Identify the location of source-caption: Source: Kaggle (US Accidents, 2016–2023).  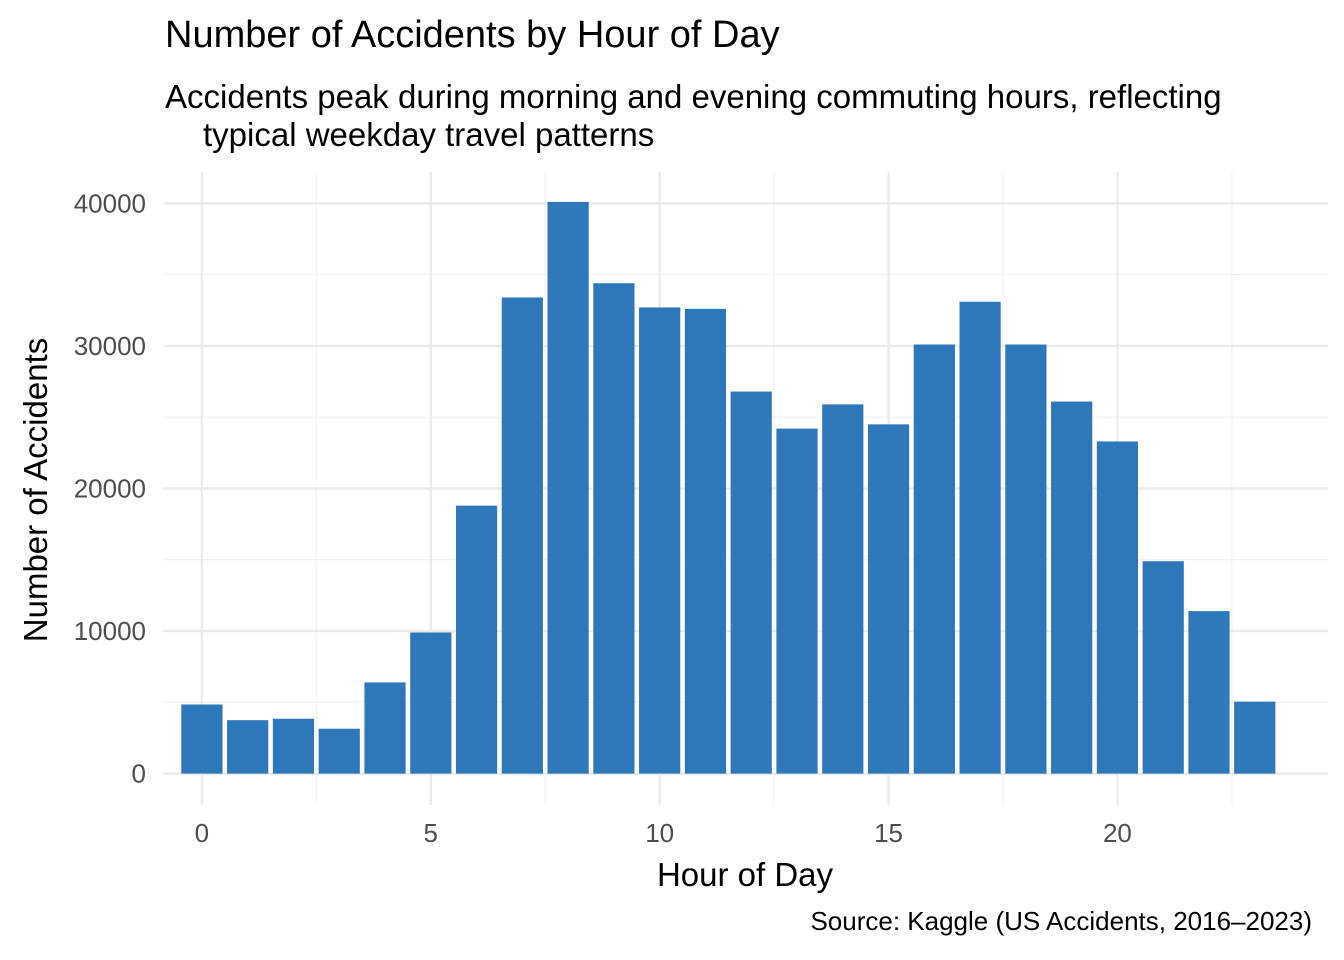
(1061, 921).